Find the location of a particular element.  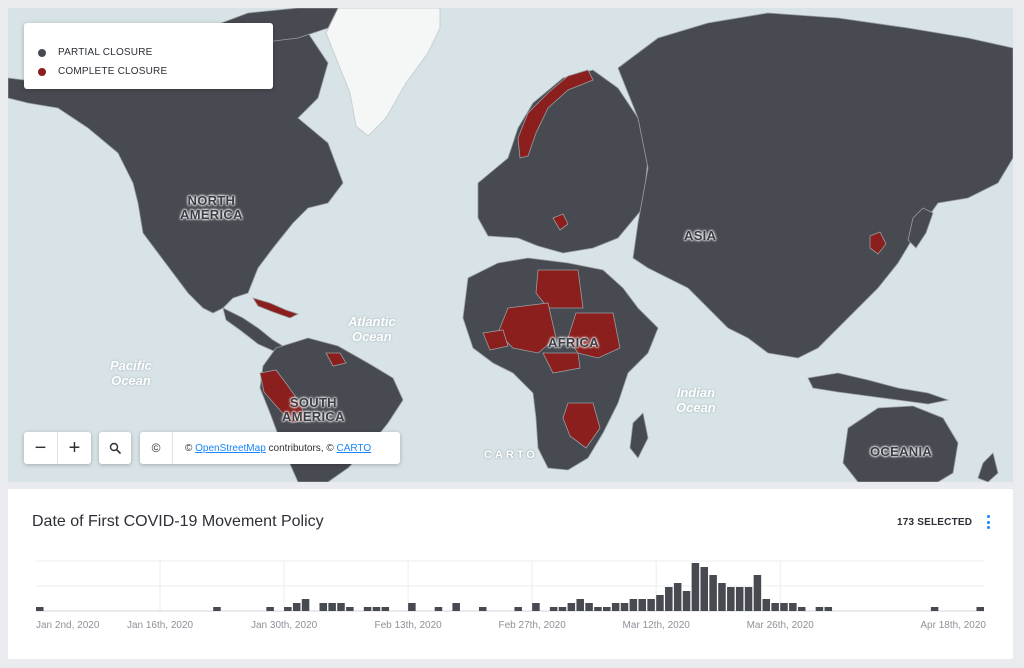

widget-title: Date of First COVID-19 Movement Policy is located at coordinates (178, 521).